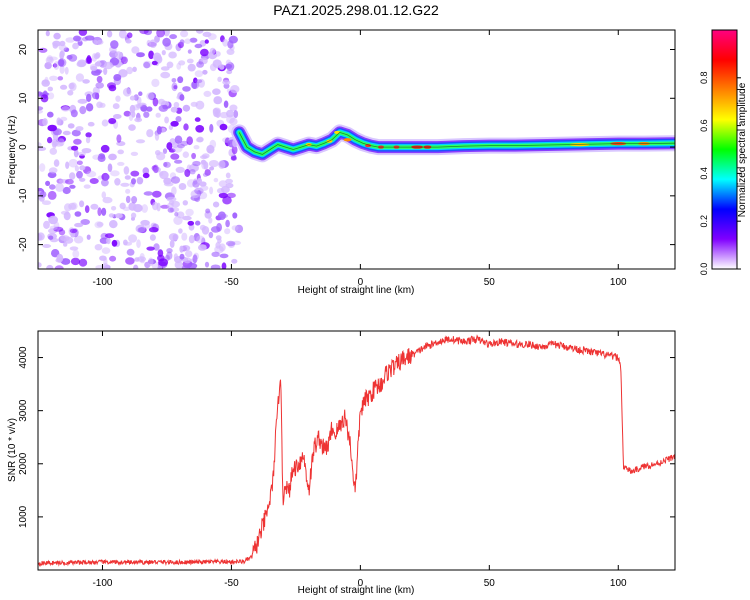  What do you see at coordinates (23, 463) in the screenshot?
I see `snr-ytick-label: 2000` at bounding box center [23, 463].